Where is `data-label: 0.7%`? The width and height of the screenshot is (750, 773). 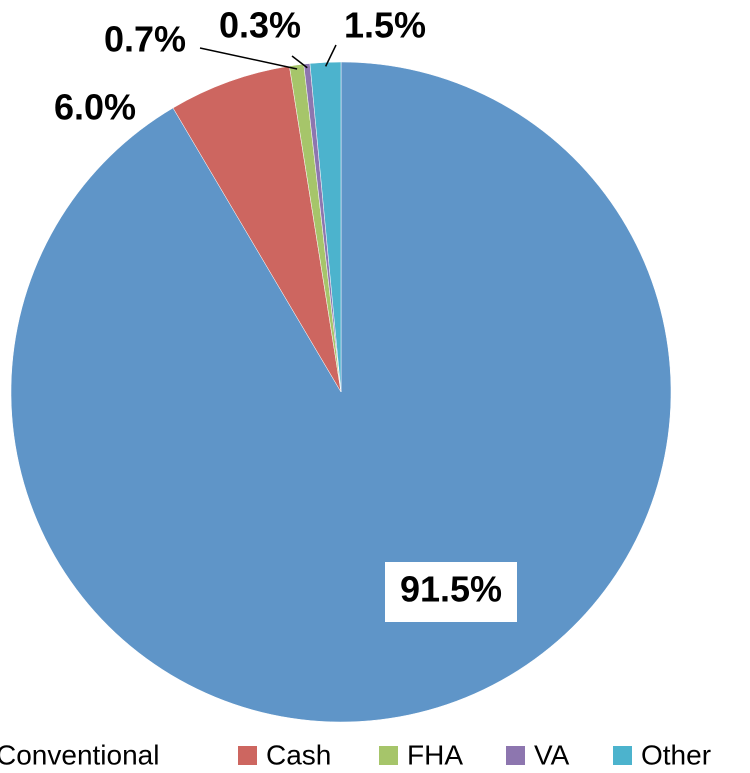 data-label: 0.7% is located at coordinates (145, 39).